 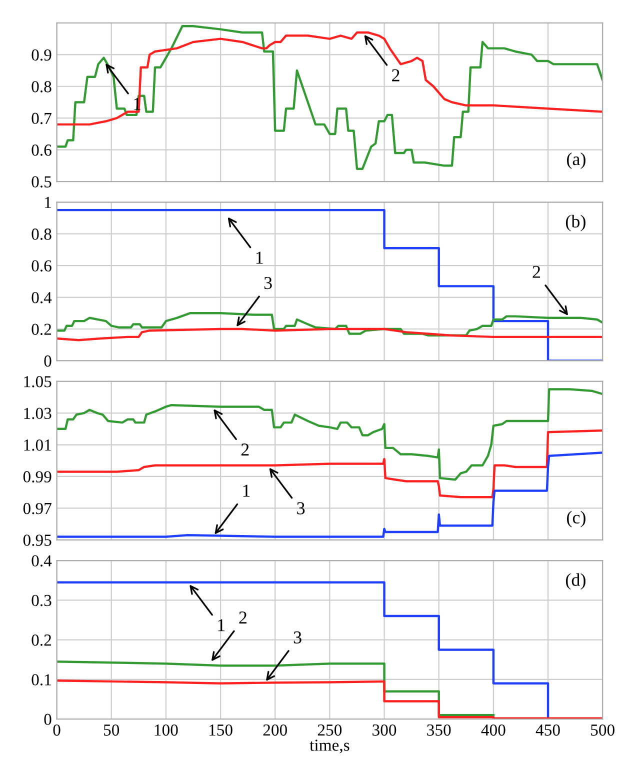 I want to click on x-tick-label: 0, so click(x=56, y=730).